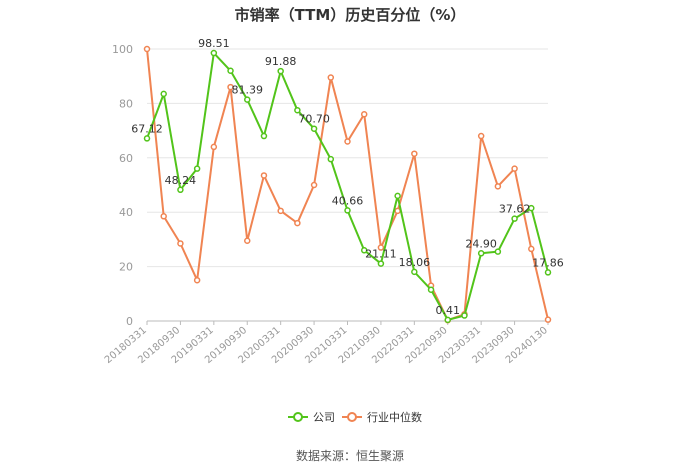 This screenshot has width=700, height=474. I want to click on data-label: 17.86, so click(548, 262).